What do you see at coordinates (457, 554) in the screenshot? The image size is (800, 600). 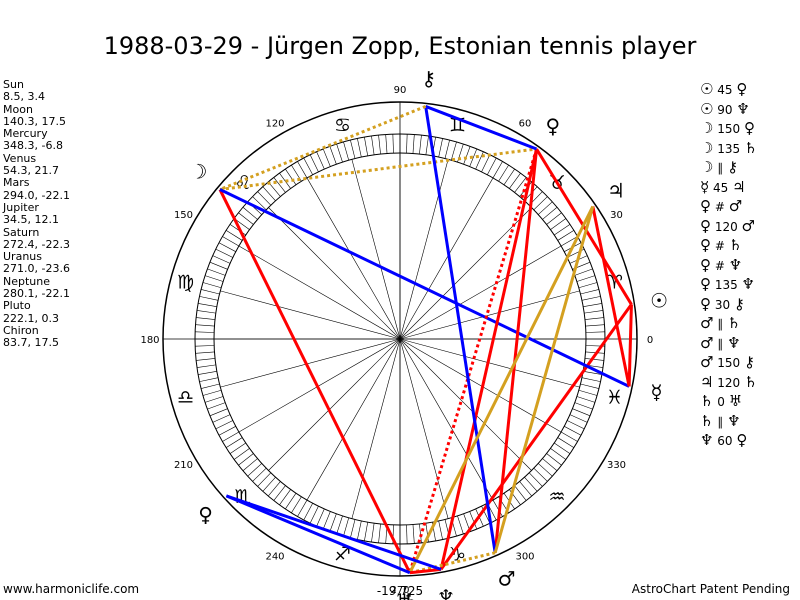 I see `sign-glyph-capricorn: ♑` at bounding box center [457, 554].